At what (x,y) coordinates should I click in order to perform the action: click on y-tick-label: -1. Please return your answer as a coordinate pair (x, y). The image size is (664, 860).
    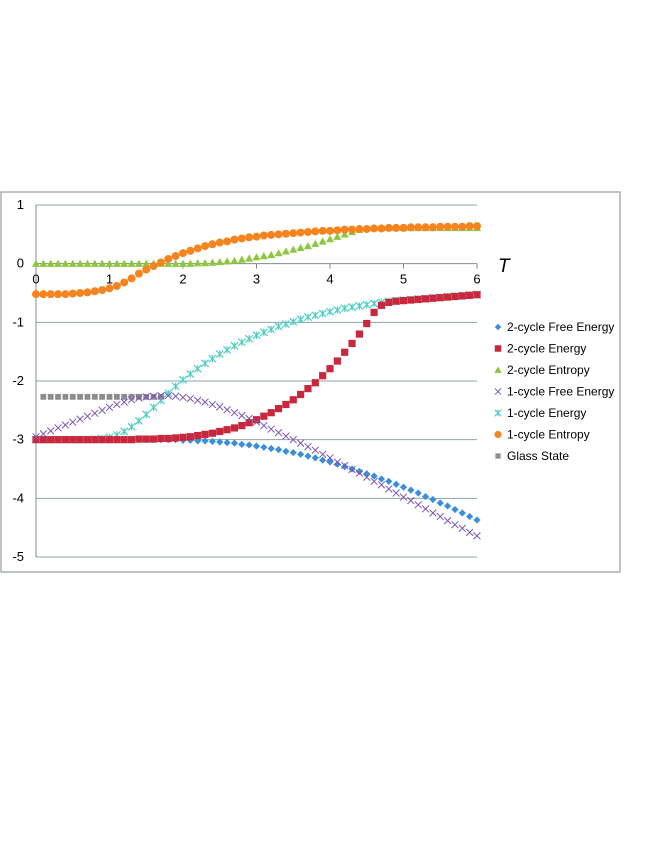
    Looking at the image, I should click on (18, 321).